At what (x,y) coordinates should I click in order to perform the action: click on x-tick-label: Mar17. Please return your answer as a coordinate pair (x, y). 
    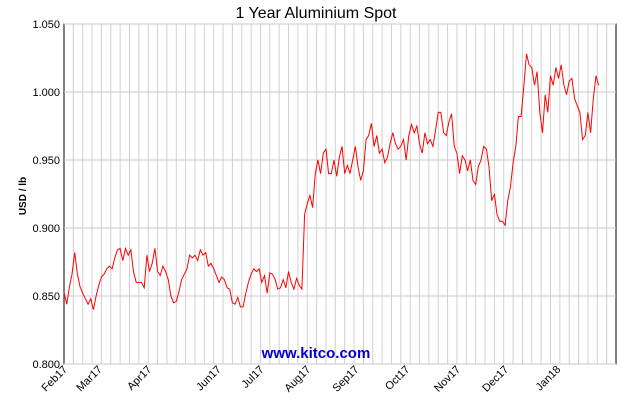
    Looking at the image, I should click on (89, 379).